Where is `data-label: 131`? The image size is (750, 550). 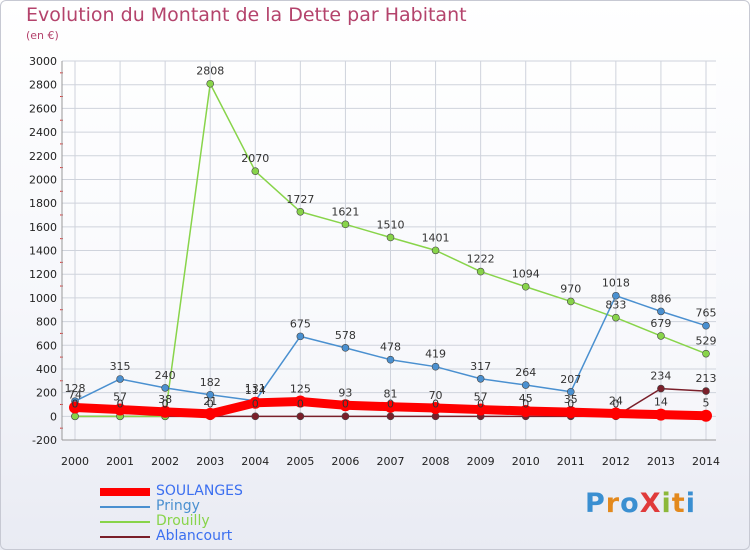 data-label: 131 is located at coordinates (255, 388).